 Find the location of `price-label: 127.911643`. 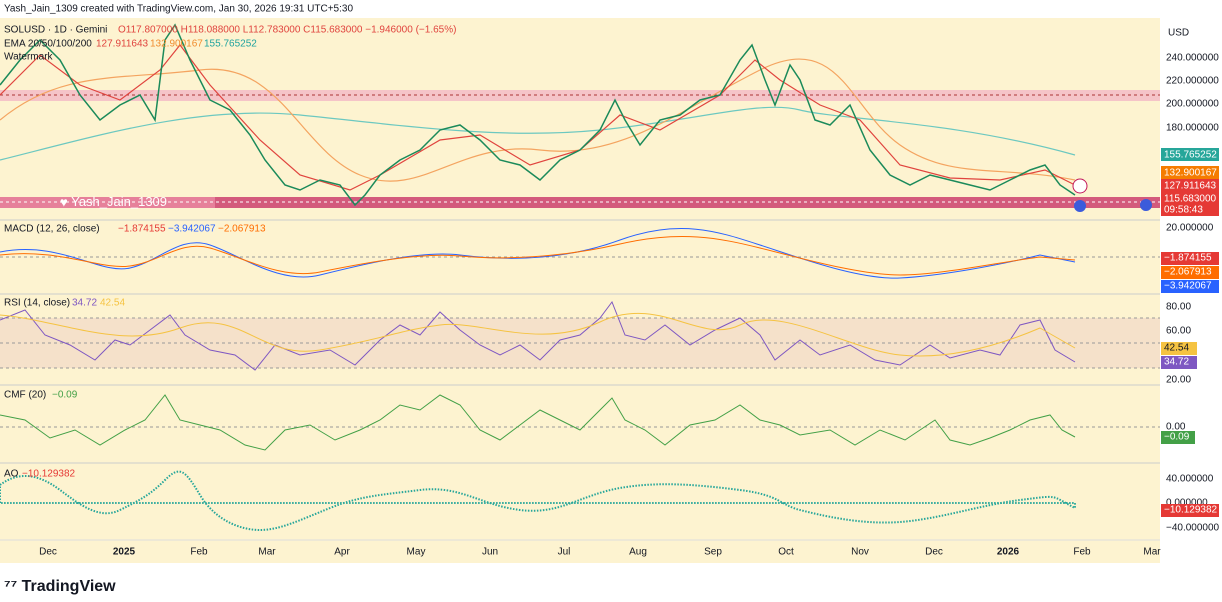

price-label: 127.911643 is located at coordinates (1190, 186).